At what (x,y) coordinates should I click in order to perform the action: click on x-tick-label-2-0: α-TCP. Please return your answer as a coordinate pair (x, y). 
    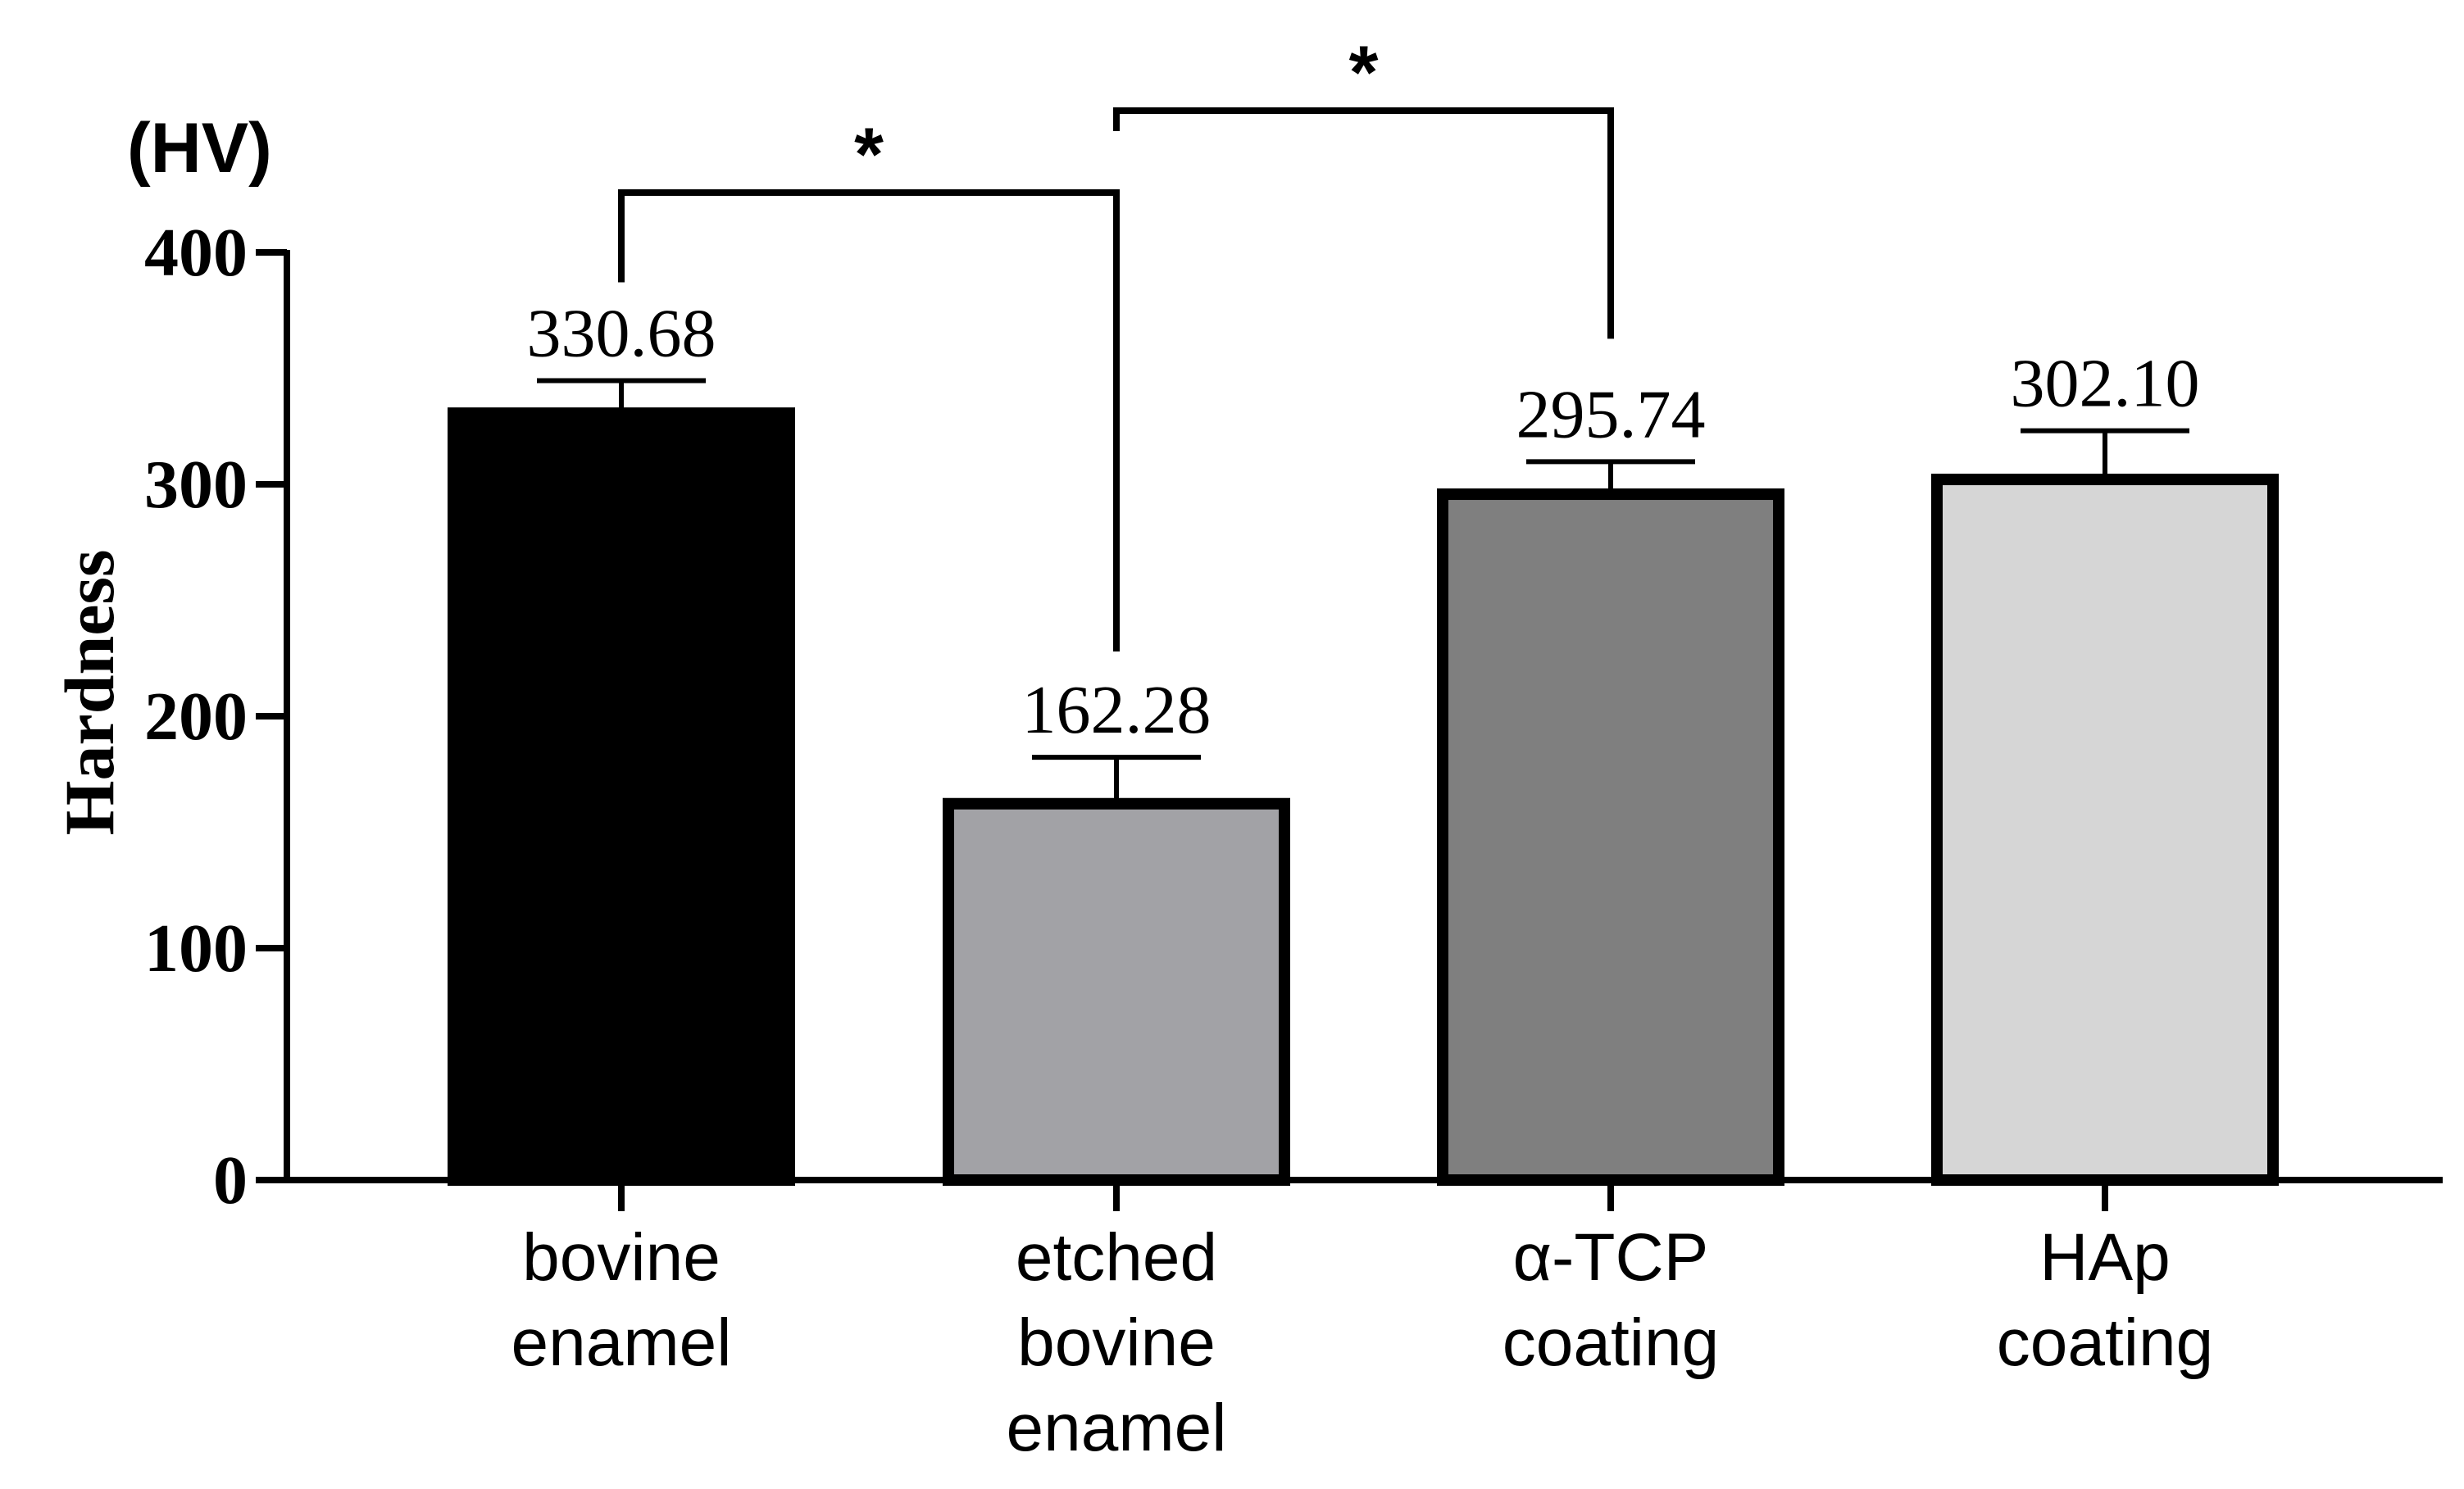
    Looking at the image, I should click on (1611, 1257).